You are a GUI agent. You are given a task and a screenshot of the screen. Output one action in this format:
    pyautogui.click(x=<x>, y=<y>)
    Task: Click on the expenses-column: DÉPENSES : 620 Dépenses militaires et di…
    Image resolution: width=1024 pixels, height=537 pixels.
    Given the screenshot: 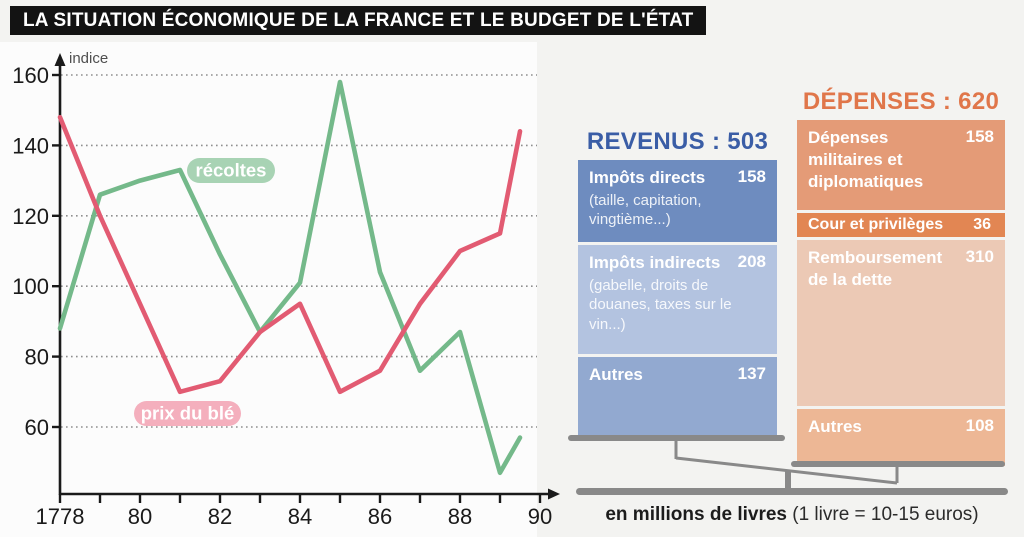 What is the action you would take?
    pyautogui.click(x=901, y=278)
    